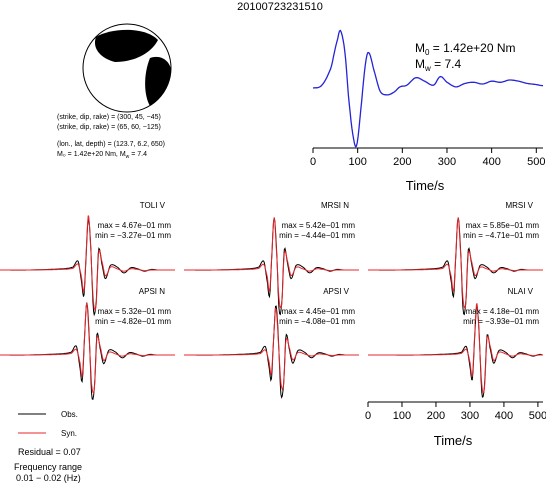 Image resolution: width=546 pixels, height=485 pixels. What do you see at coordinates (91, 154) in the screenshot?
I see `moment-main: M₀ = 1.42e+20 Nm, M` at bounding box center [91, 154].